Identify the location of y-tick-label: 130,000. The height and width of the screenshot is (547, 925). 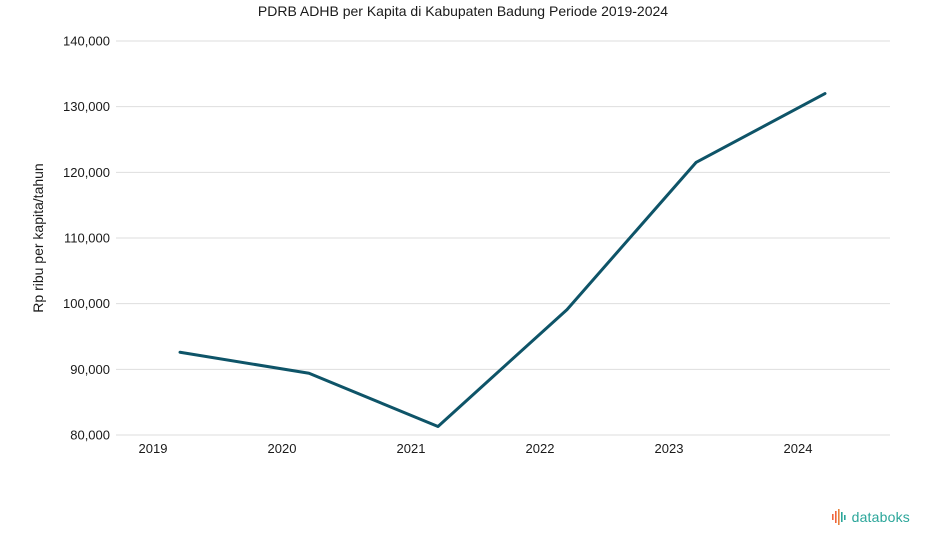
(86, 106).